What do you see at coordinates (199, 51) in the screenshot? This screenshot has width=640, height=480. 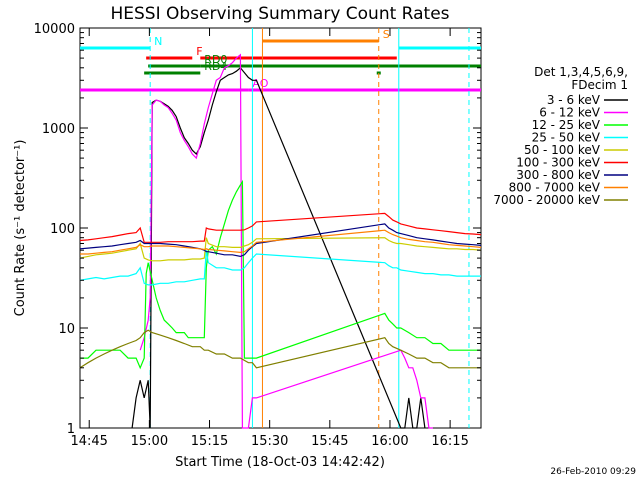 I see `flag-label: F` at bounding box center [199, 51].